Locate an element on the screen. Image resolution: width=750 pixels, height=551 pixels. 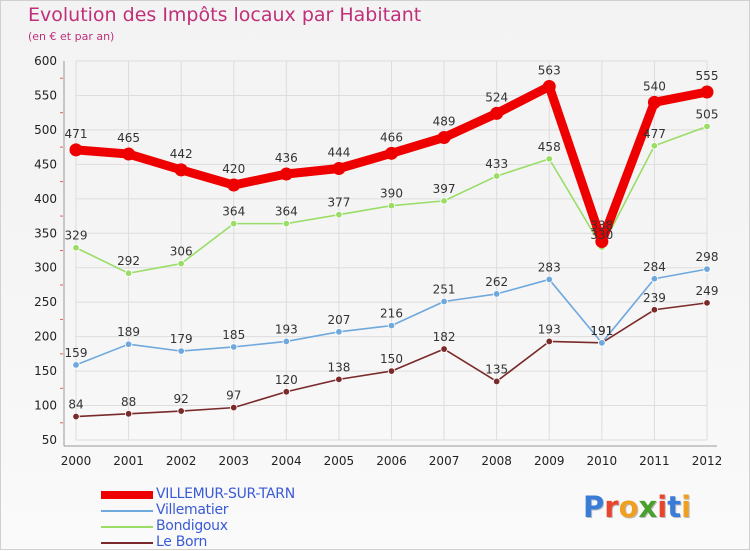
y-tick-label: 200 is located at coordinates (45, 337).